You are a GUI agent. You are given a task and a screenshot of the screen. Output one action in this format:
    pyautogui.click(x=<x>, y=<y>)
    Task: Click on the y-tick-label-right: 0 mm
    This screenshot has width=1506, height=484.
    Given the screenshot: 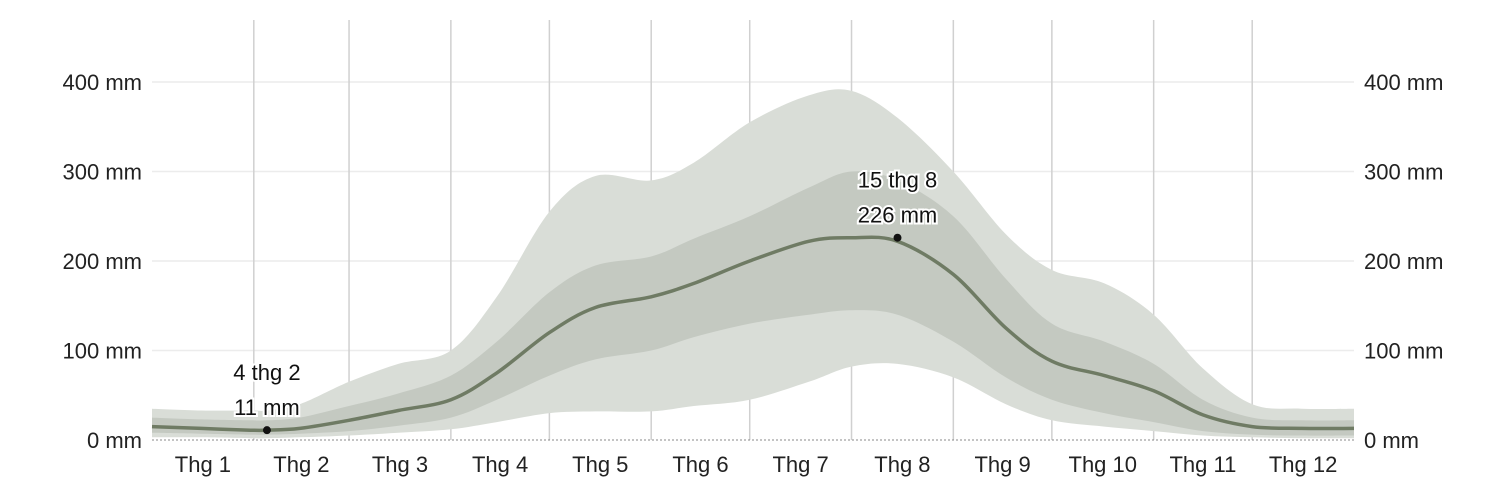 What is the action you would take?
    pyautogui.click(x=1391, y=440)
    